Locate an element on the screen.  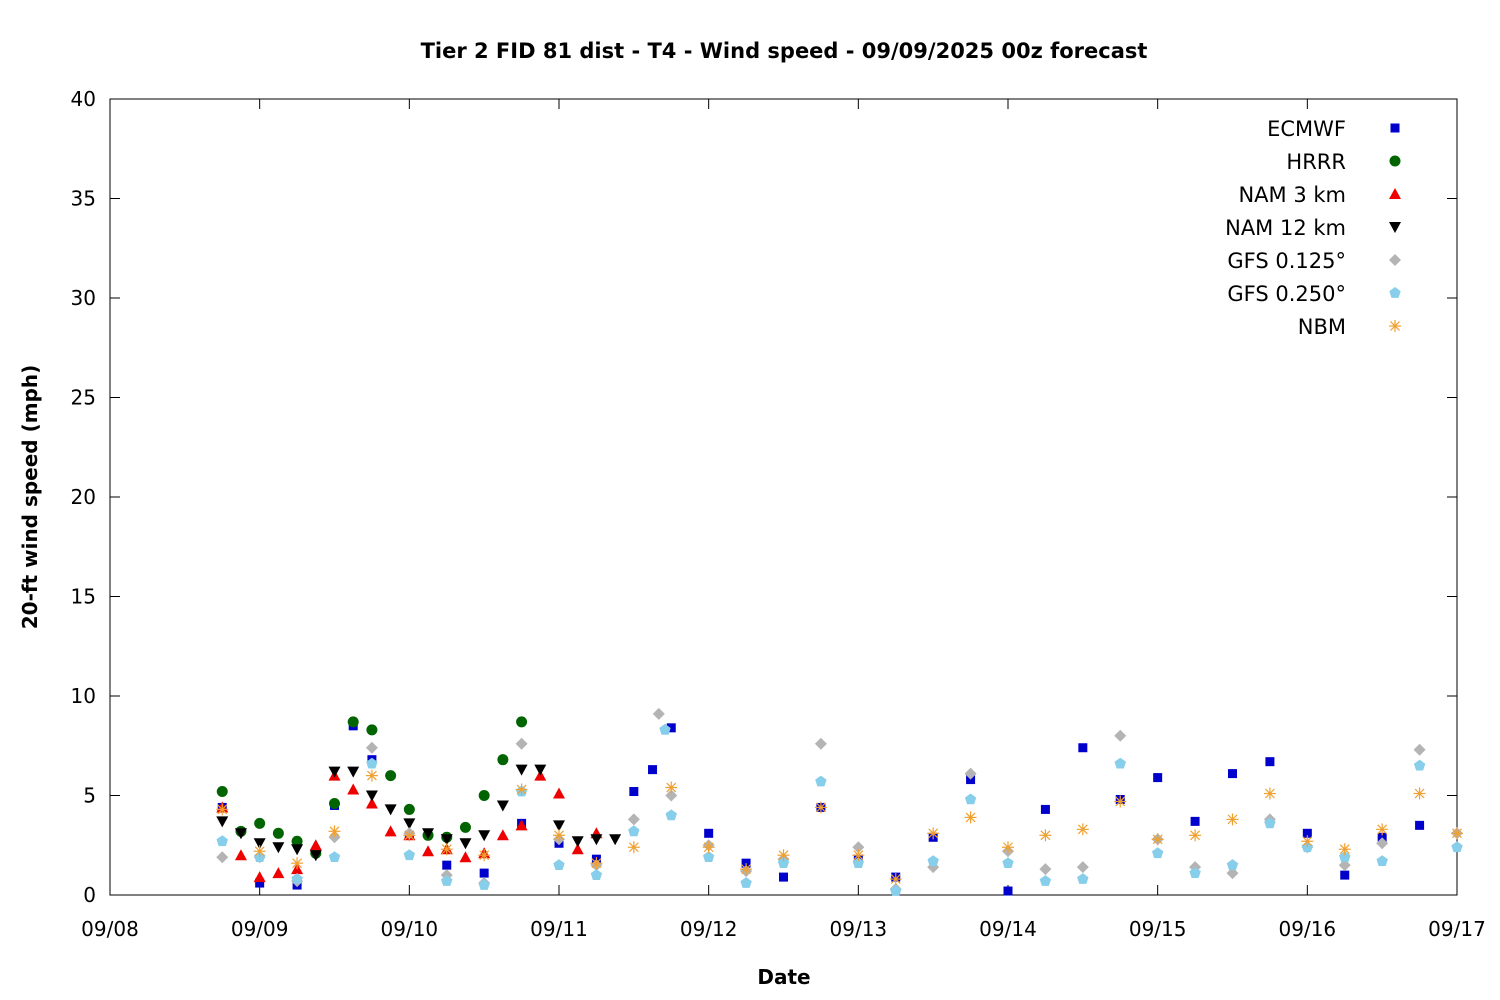
x-tick-label: 09/14 is located at coordinates (1008, 929).